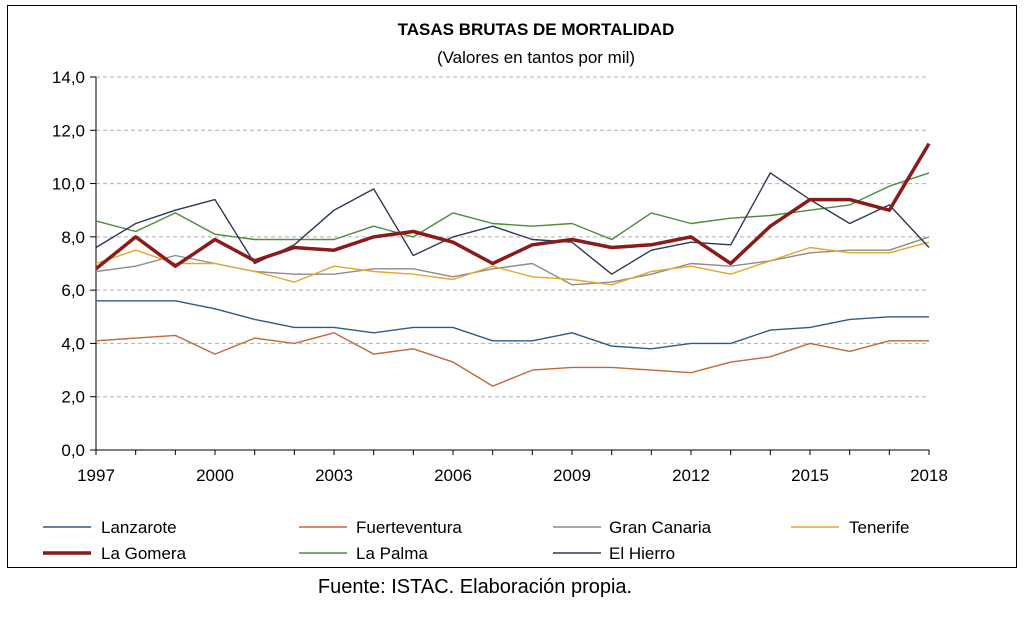 The height and width of the screenshot is (620, 1024). Describe the element at coordinates (879, 527) in the screenshot. I see `legend-label: Tenerife` at that location.